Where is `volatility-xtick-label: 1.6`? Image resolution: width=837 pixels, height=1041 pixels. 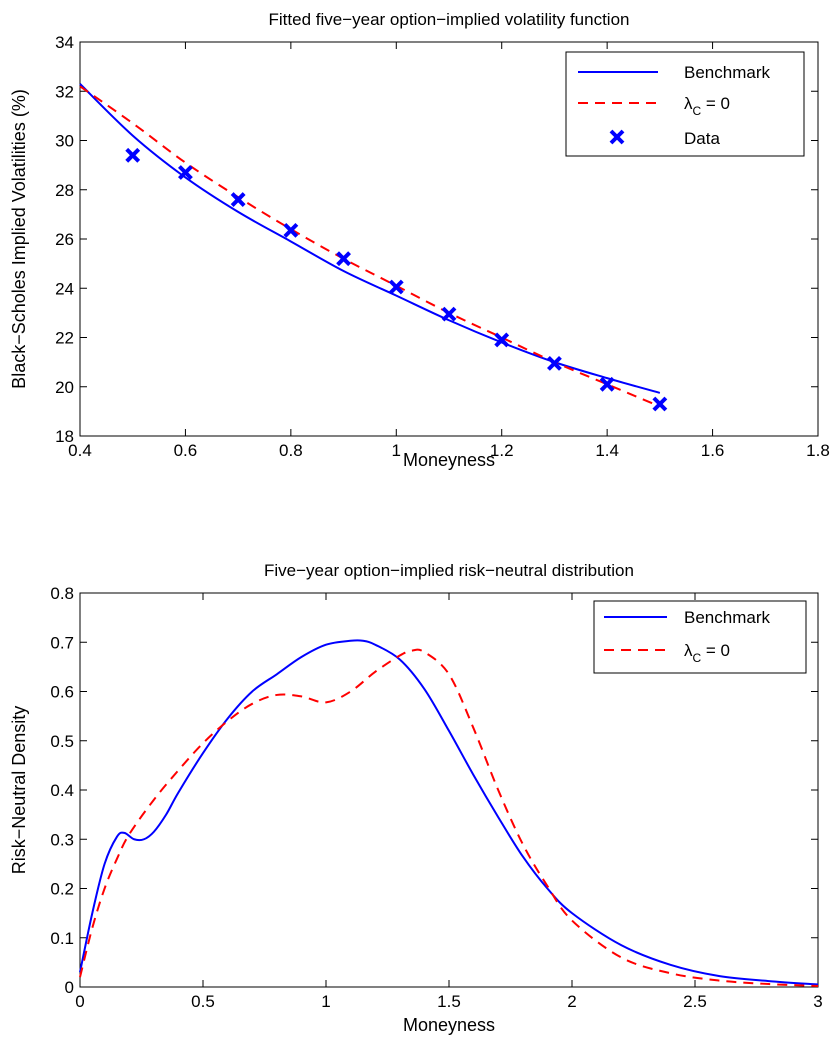 volatility-xtick-label: 1.6 is located at coordinates (713, 450).